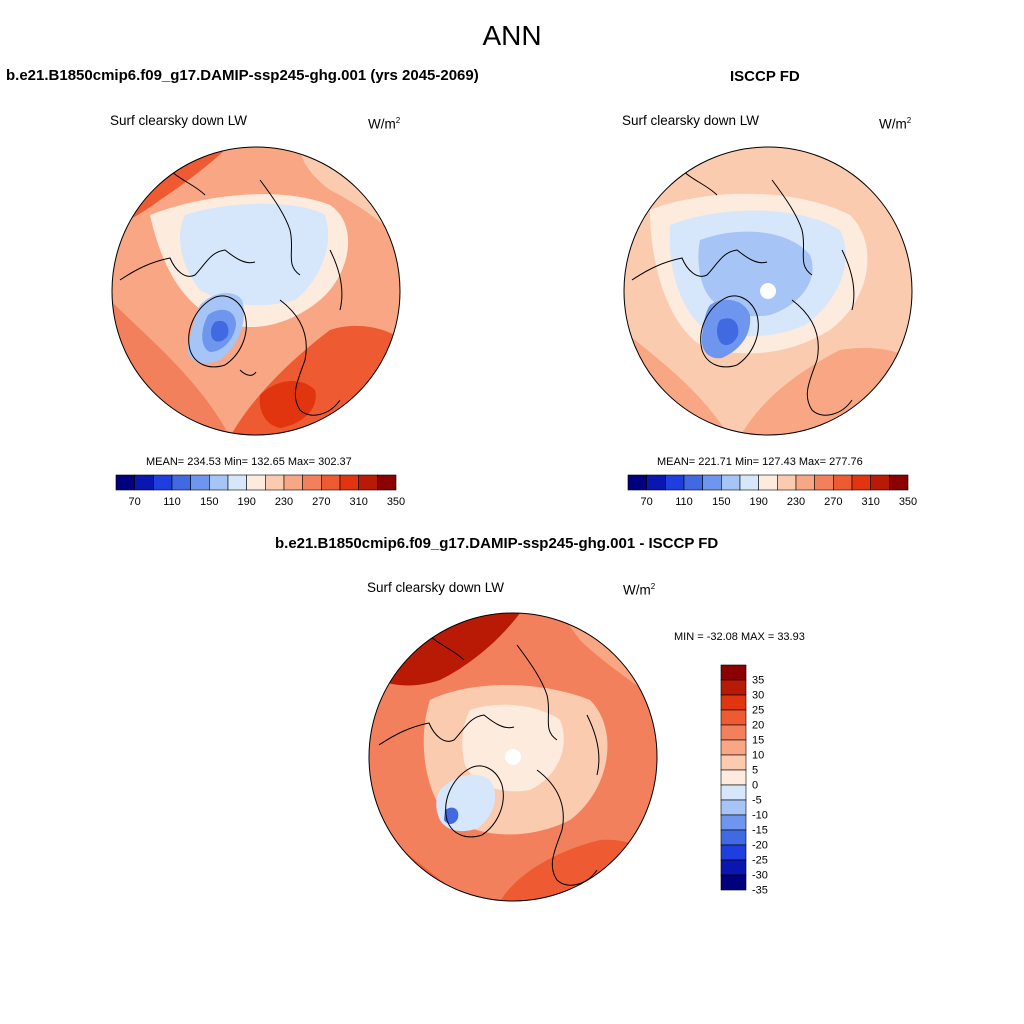  Describe the element at coordinates (870, 502) in the screenshot. I see `obs-colorbar-tick: 310` at that location.